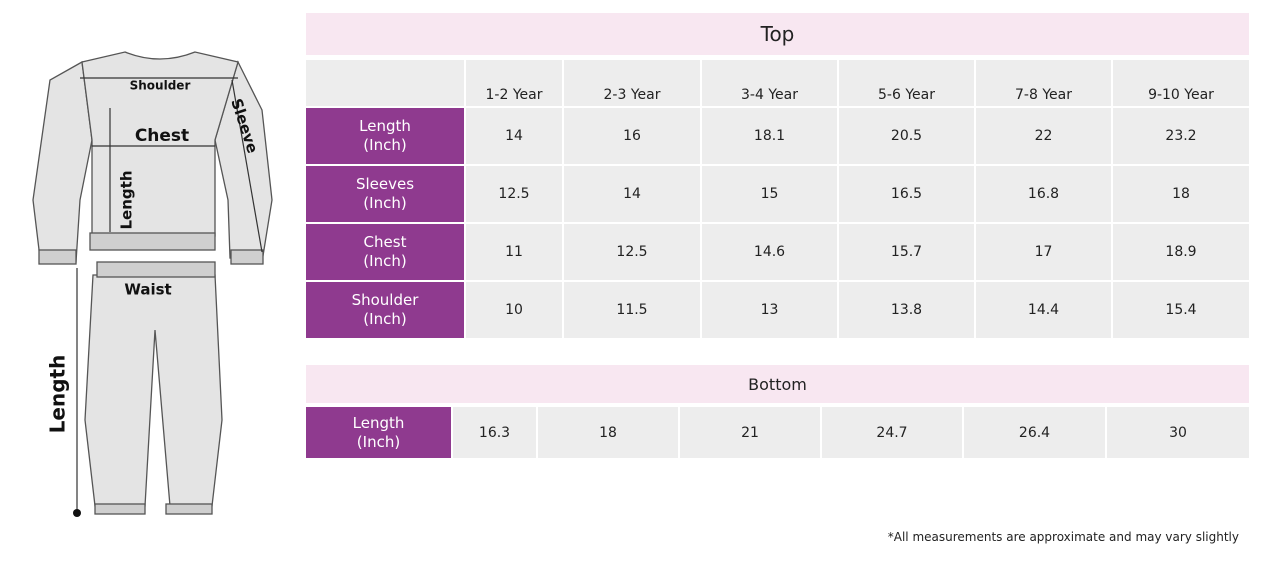 The width and height of the screenshot is (1280, 570). What do you see at coordinates (1043, 252) in the screenshot?
I see `value-cell: 17` at bounding box center [1043, 252].